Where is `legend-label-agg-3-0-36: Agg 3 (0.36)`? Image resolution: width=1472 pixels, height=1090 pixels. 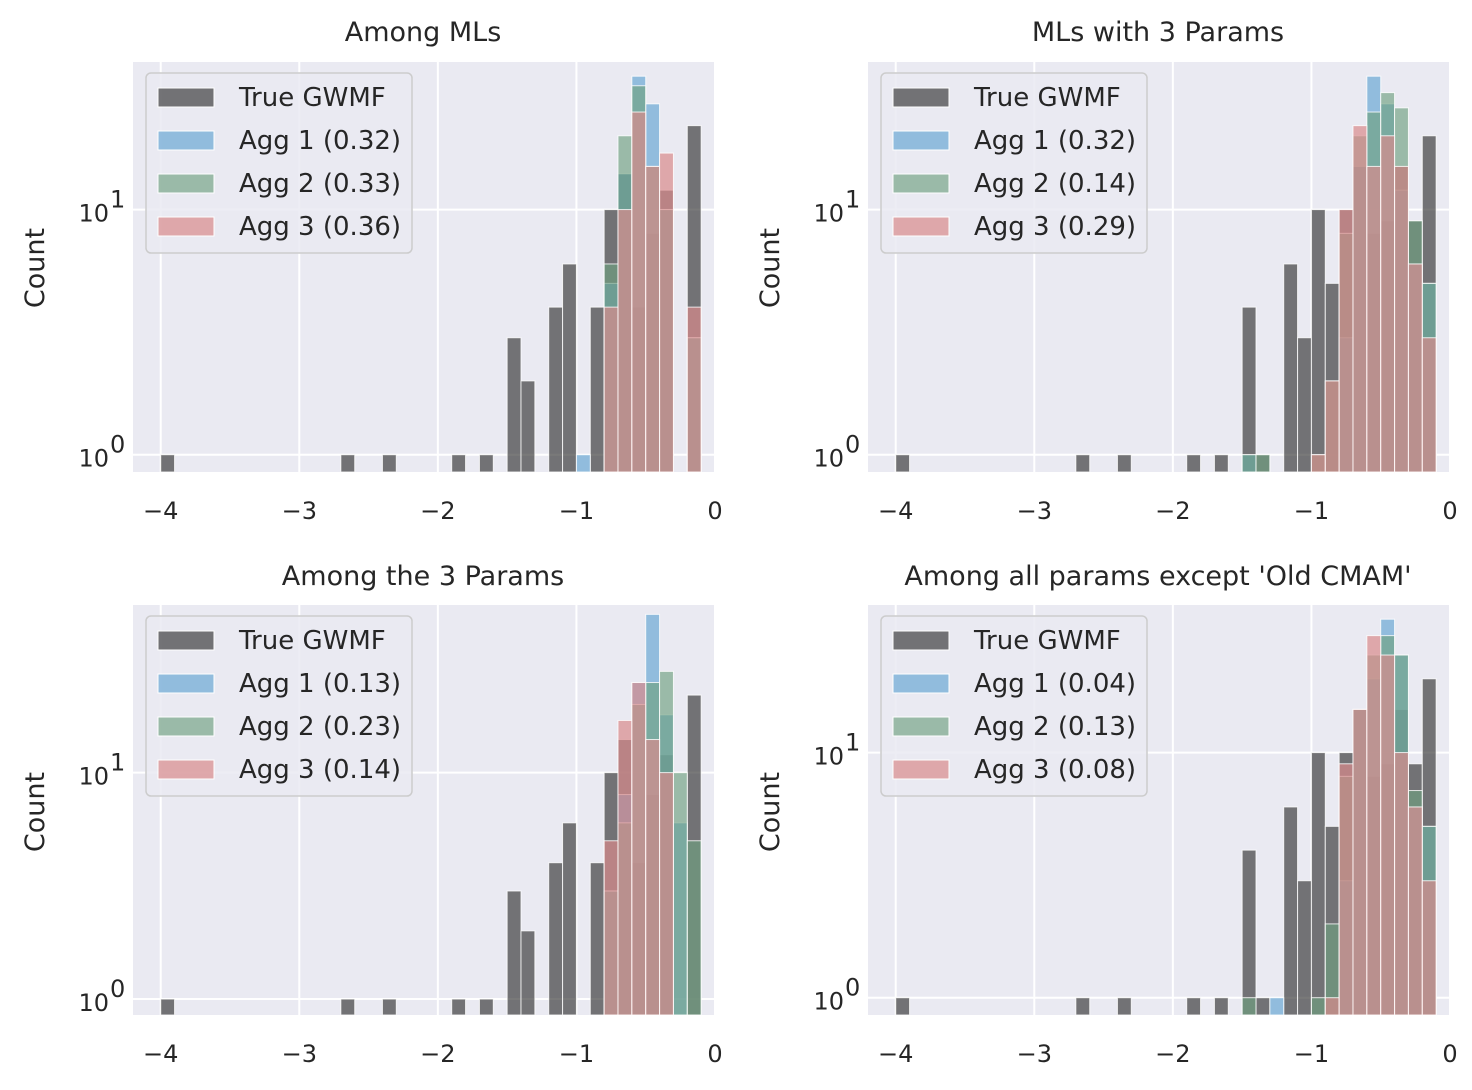
legend-label-agg-3-0-36: Agg 3 (0.36) is located at coordinates (320, 227).